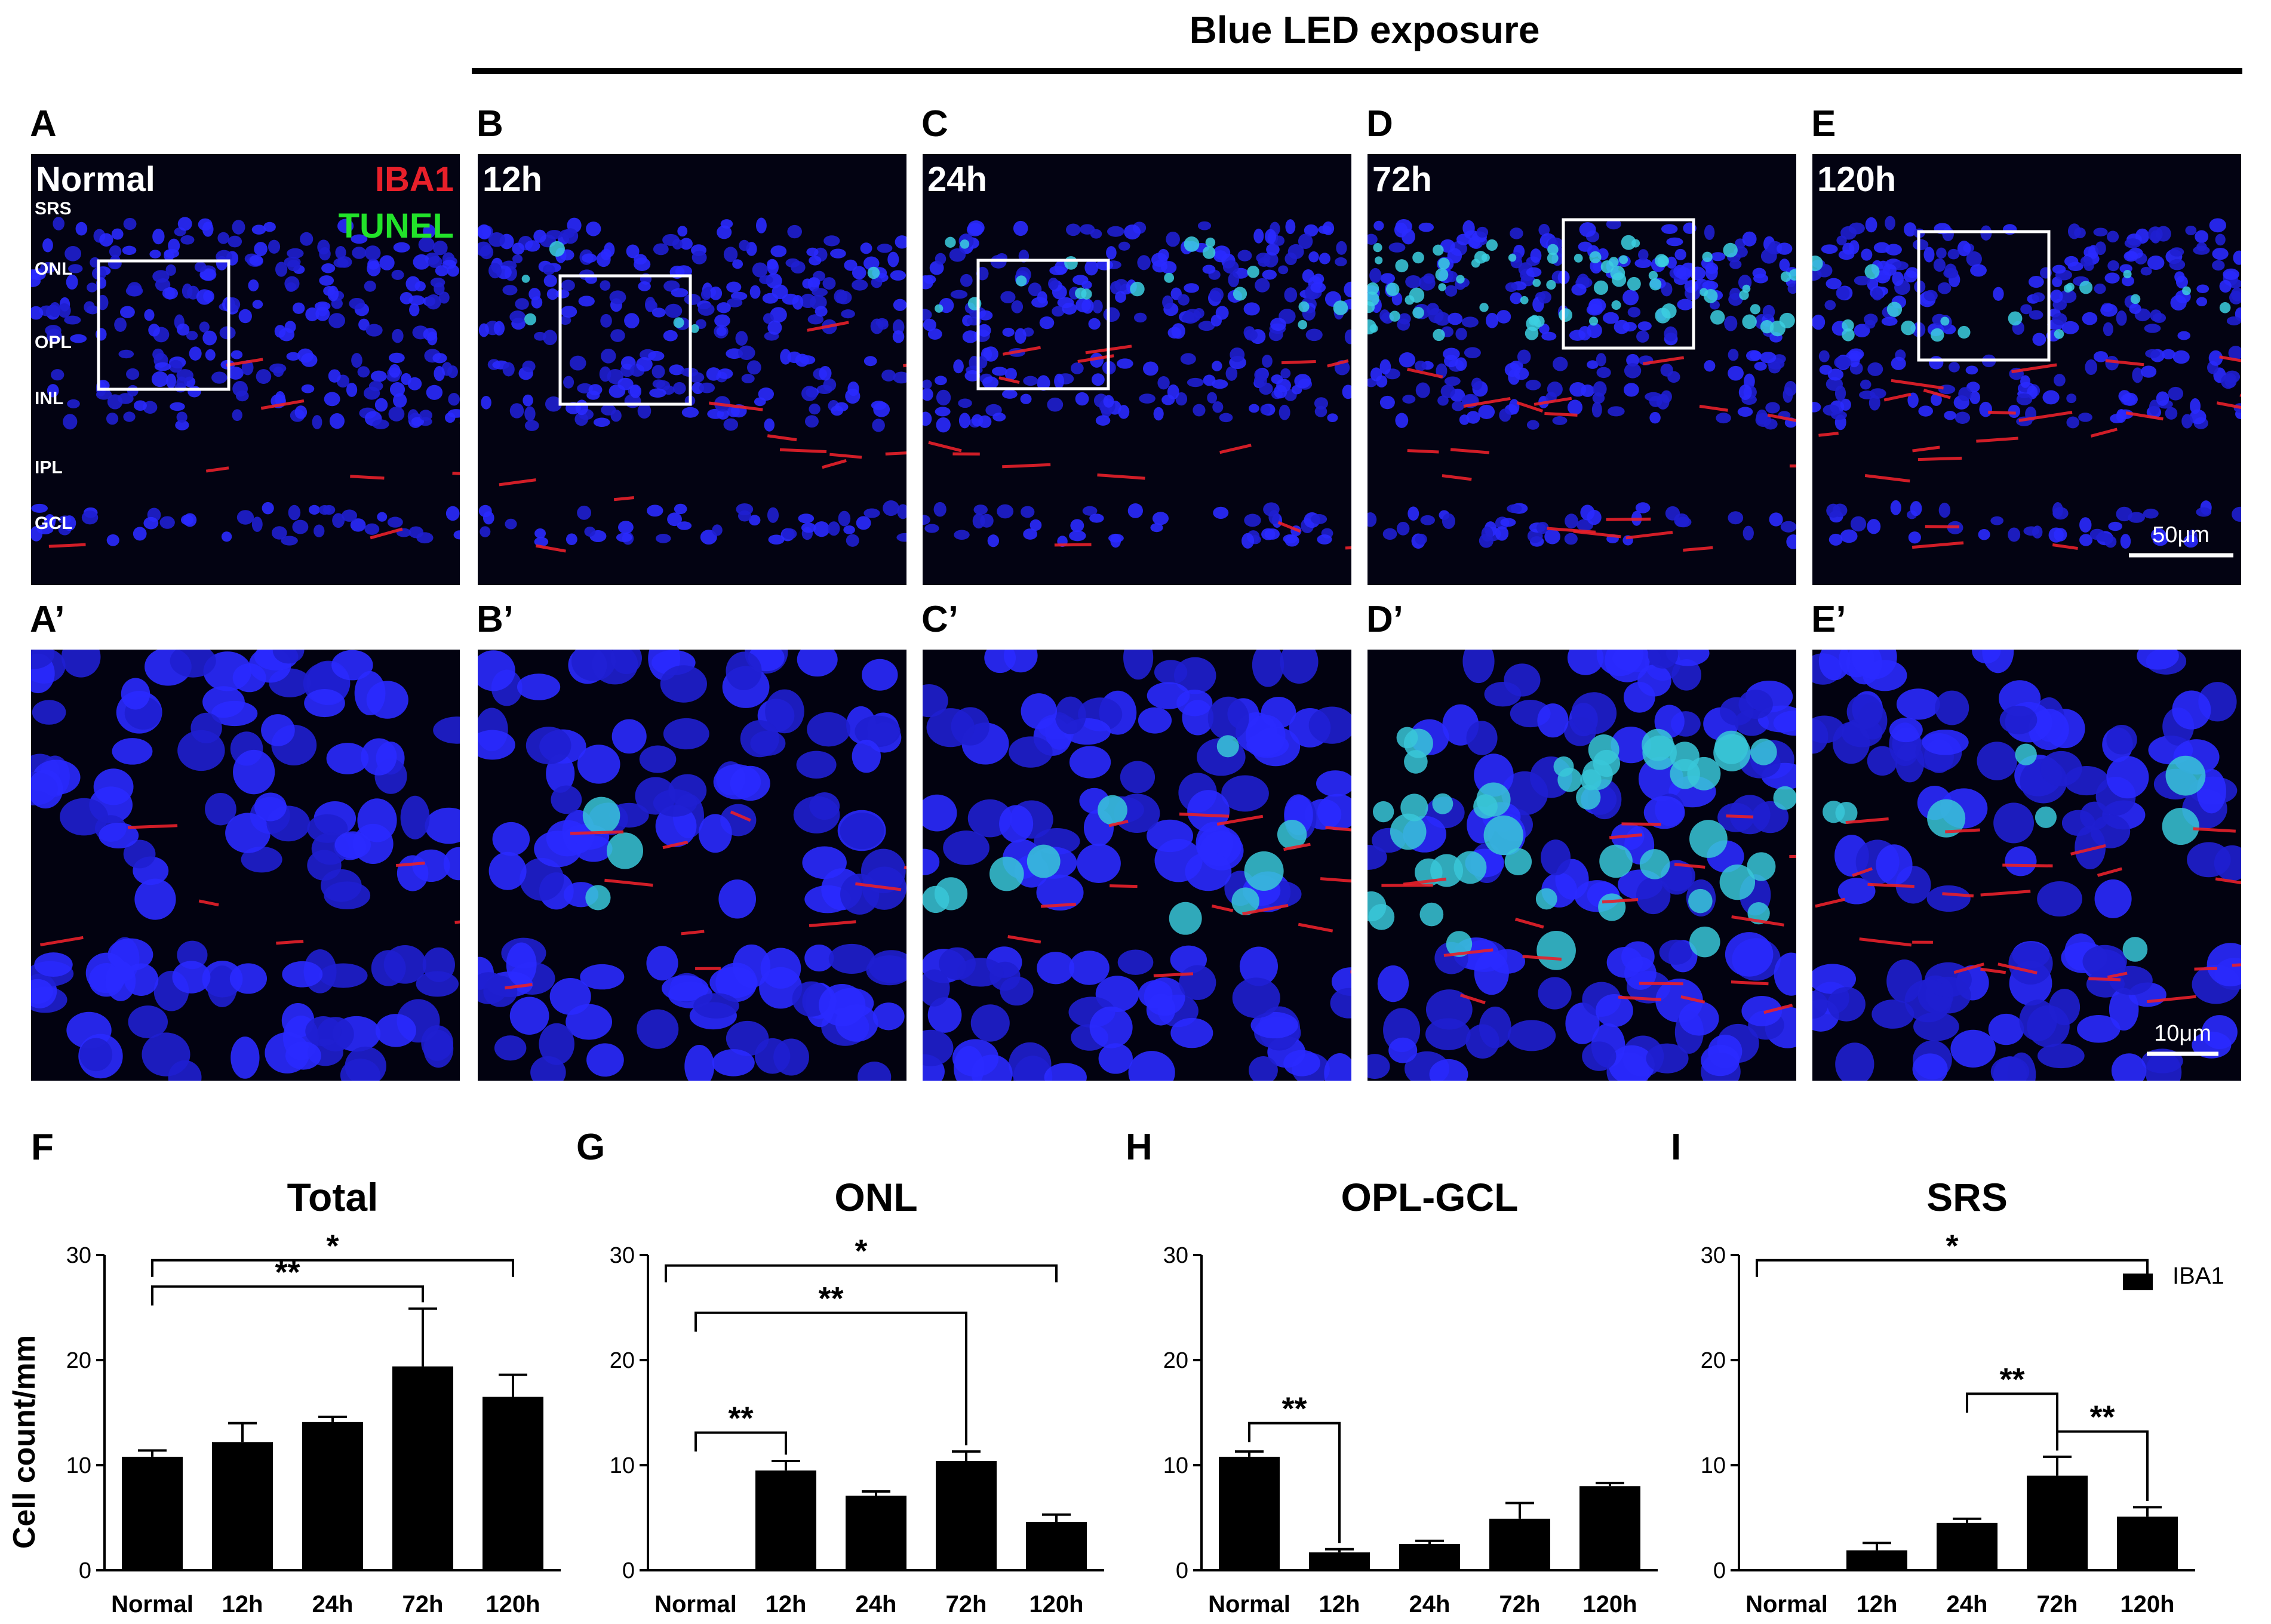 This screenshot has height=1624, width=2271. I want to click on panel-letter: A’, so click(47, 619).